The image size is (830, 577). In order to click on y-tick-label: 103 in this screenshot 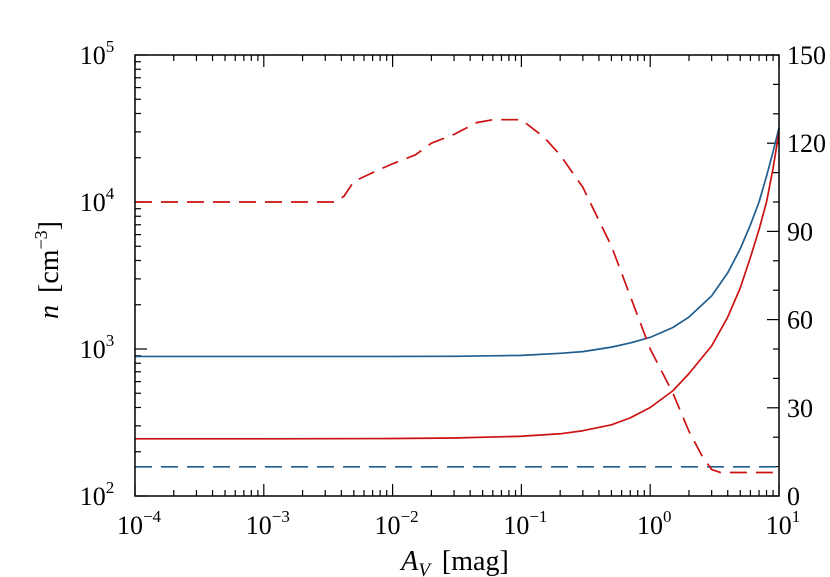, I will do `click(97, 347)`.